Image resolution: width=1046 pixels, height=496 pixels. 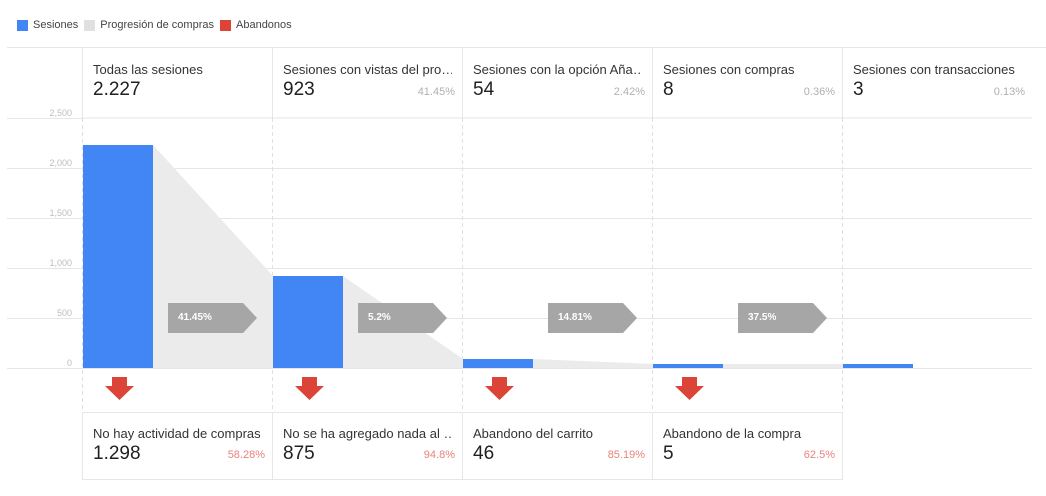 What do you see at coordinates (858, 89) in the screenshot?
I see `stage-value: 3` at bounding box center [858, 89].